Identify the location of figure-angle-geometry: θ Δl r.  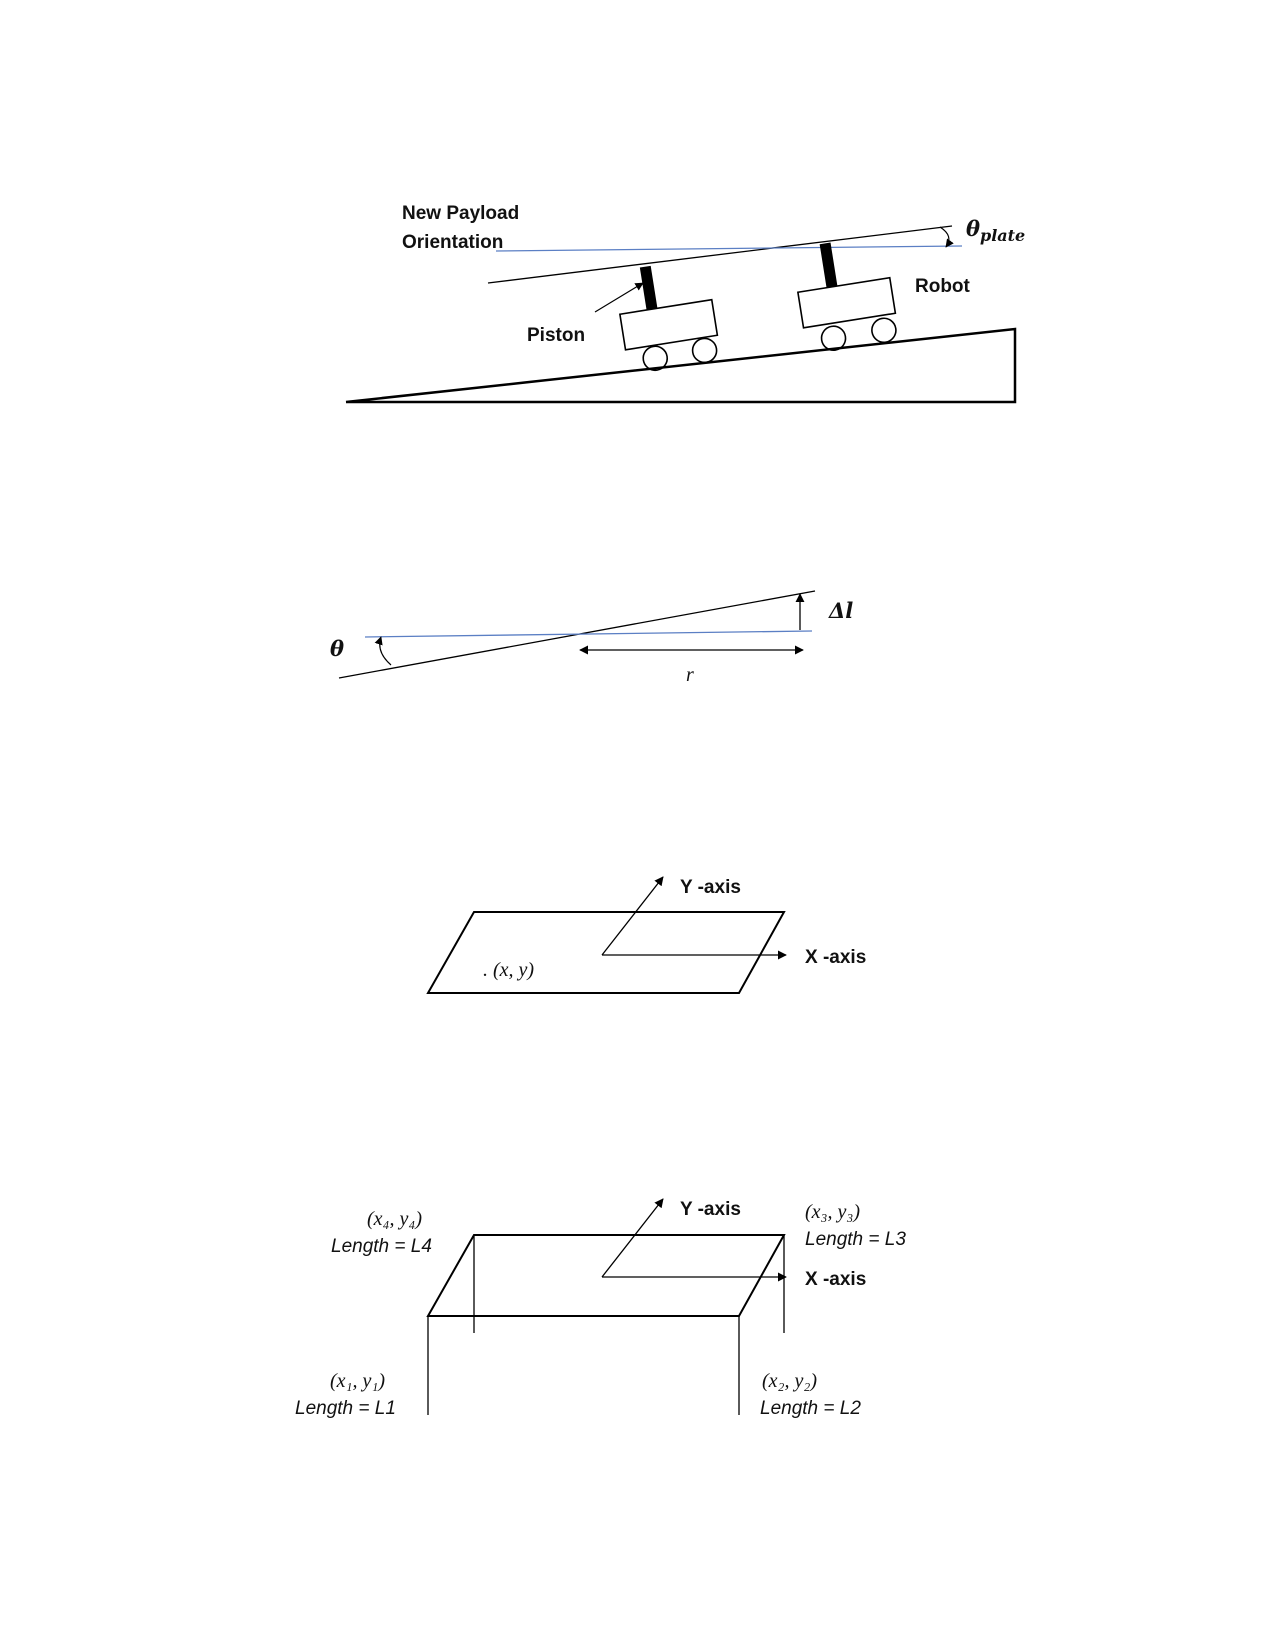
(591, 638).